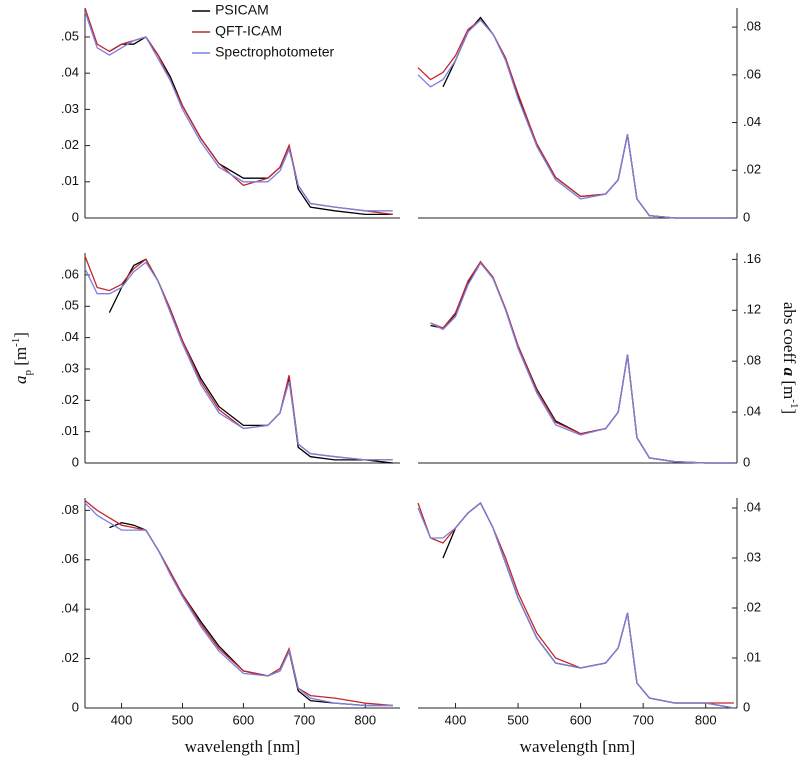 Image resolution: width=812 pixels, height=763 pixels. What do you see at coordinates (242, 10) in the screenshot?
I see `legend-label: PSICAM` at bounding box center [242, 10].